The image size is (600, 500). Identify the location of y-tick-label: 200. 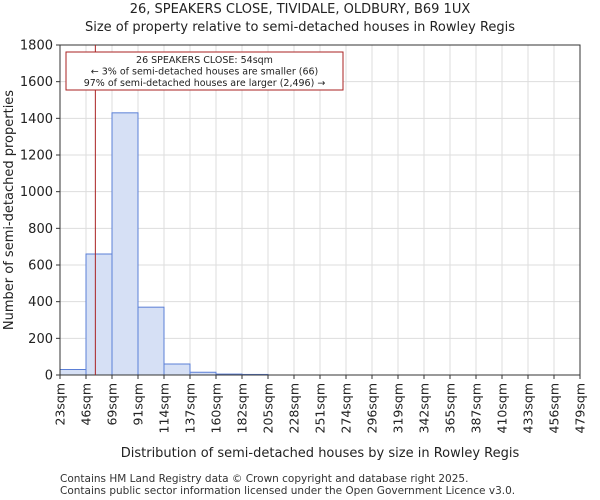
(40, 339).